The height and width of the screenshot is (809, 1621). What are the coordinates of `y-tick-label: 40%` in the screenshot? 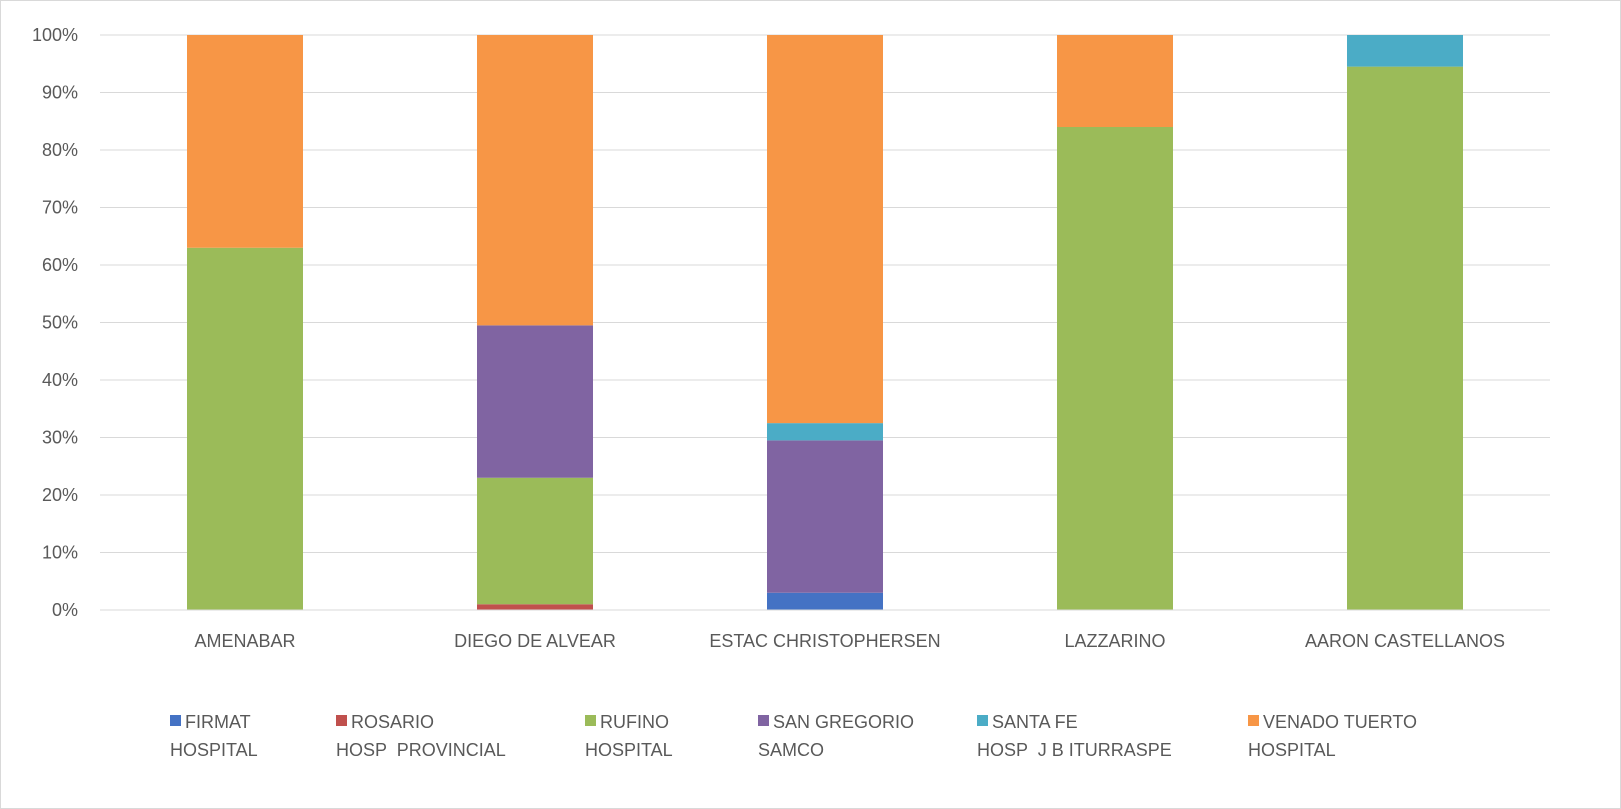 It's located at (60, 380).